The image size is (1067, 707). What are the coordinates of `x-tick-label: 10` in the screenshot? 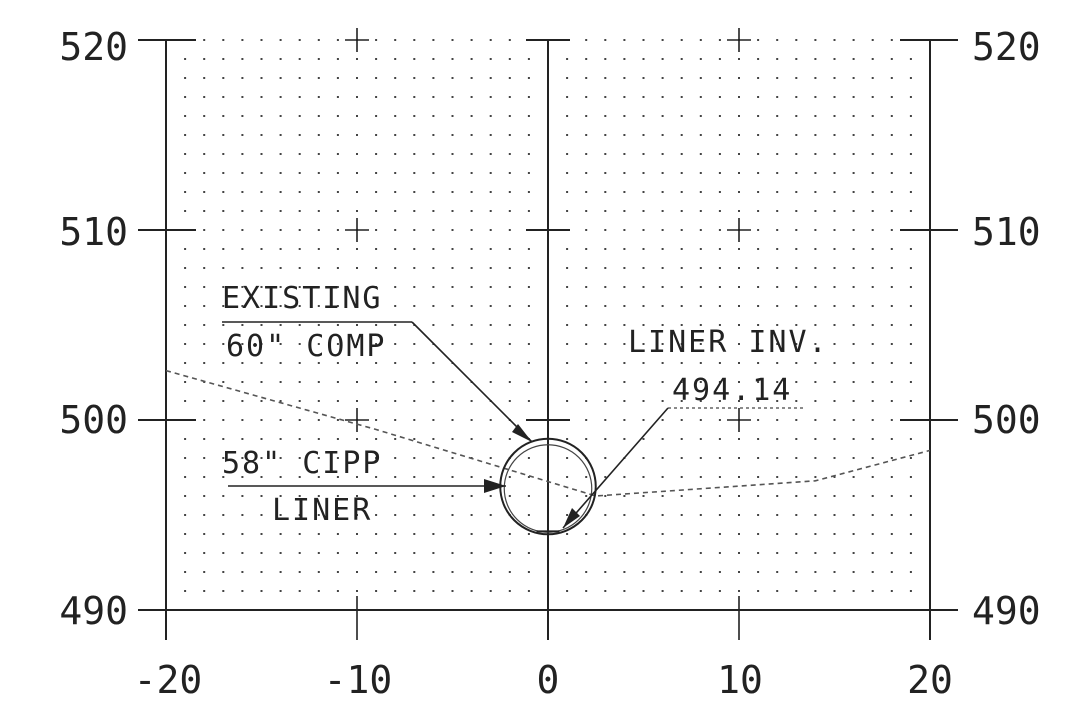 It's located at (740, 680).